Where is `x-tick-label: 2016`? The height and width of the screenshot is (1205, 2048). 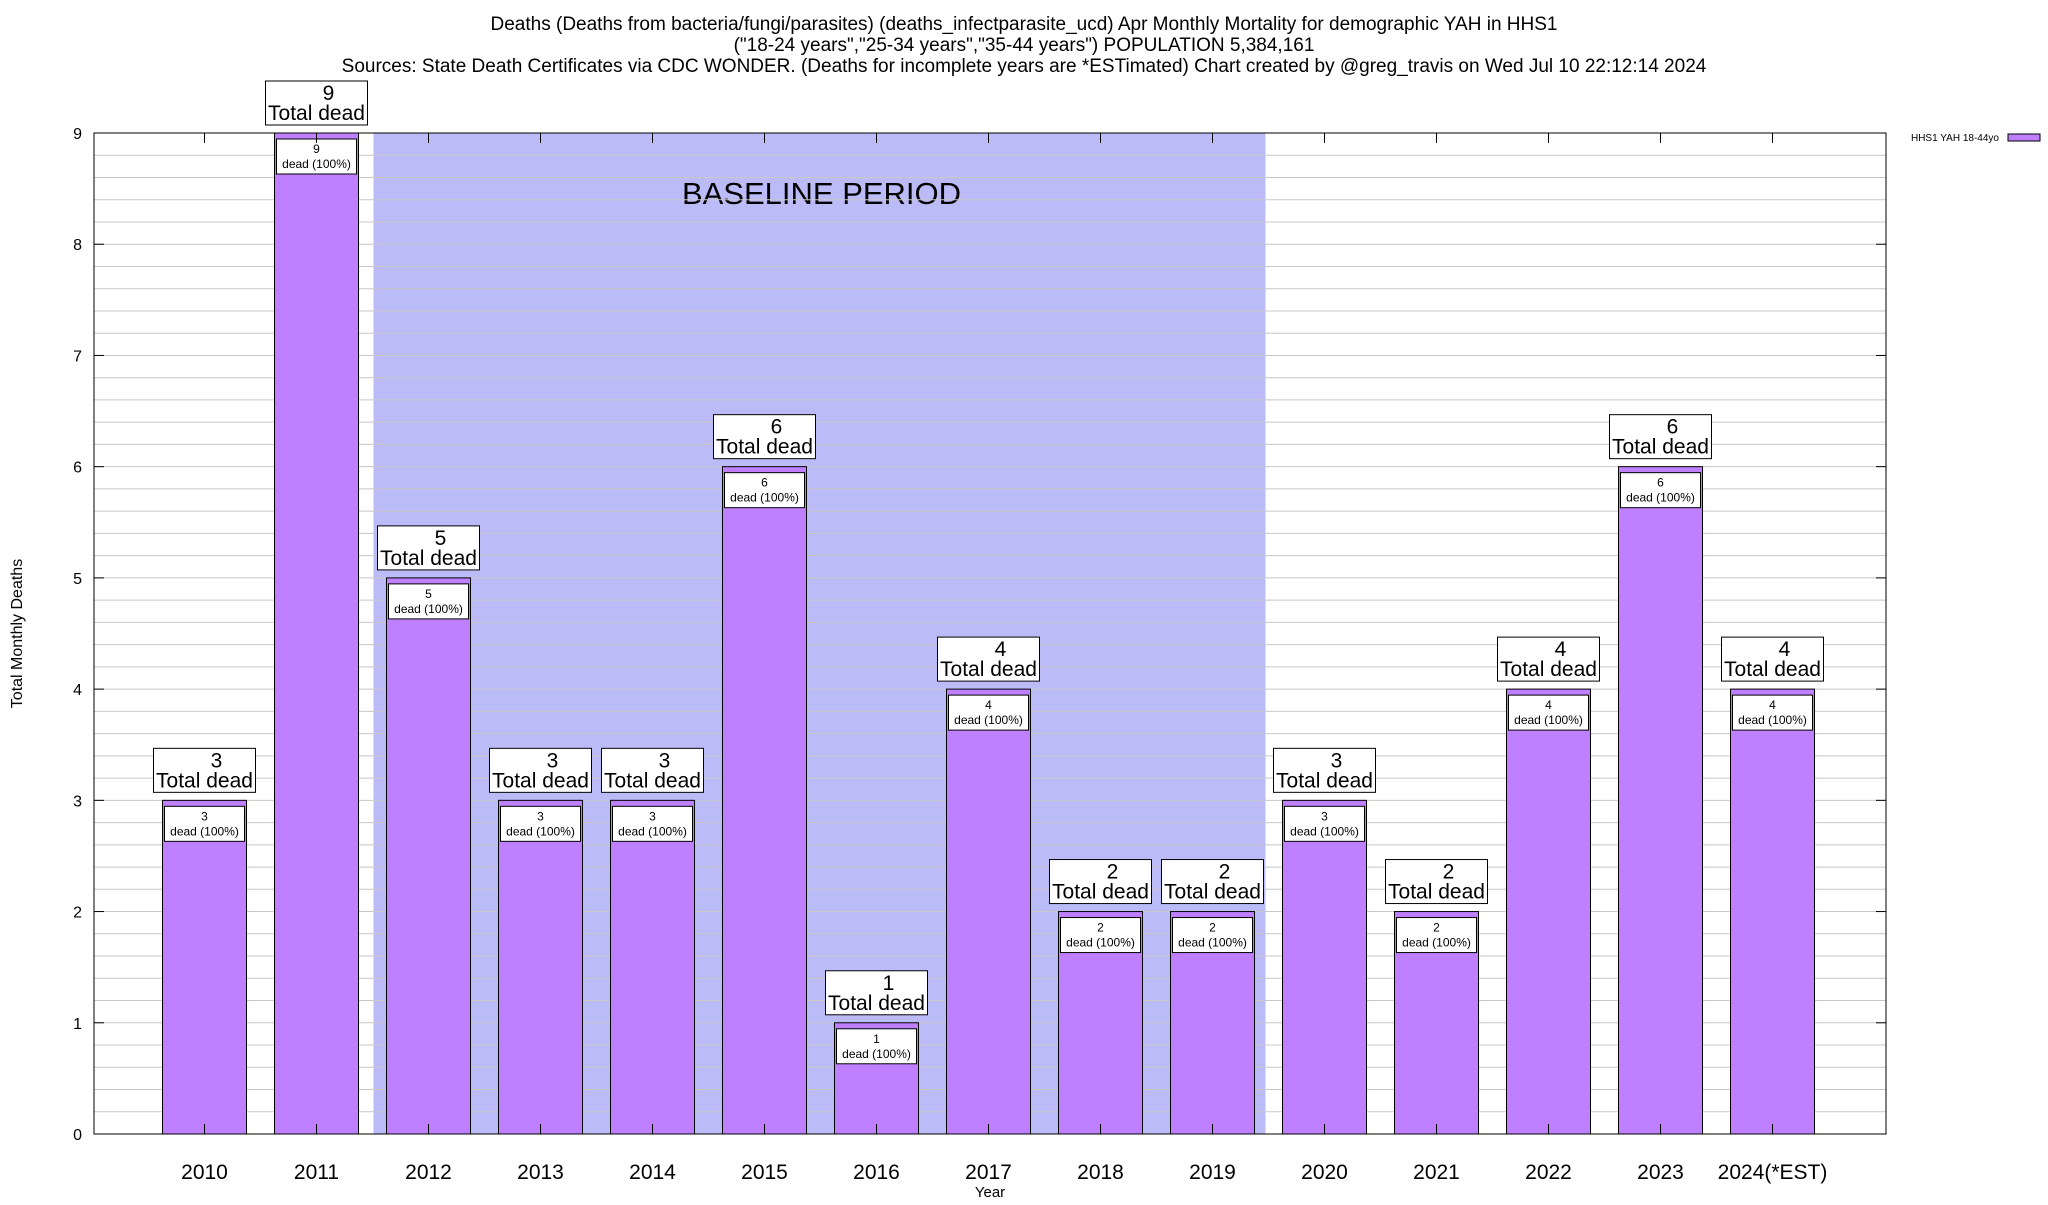
x-tick-label: 2016 is located at coordinates (876, 1172).